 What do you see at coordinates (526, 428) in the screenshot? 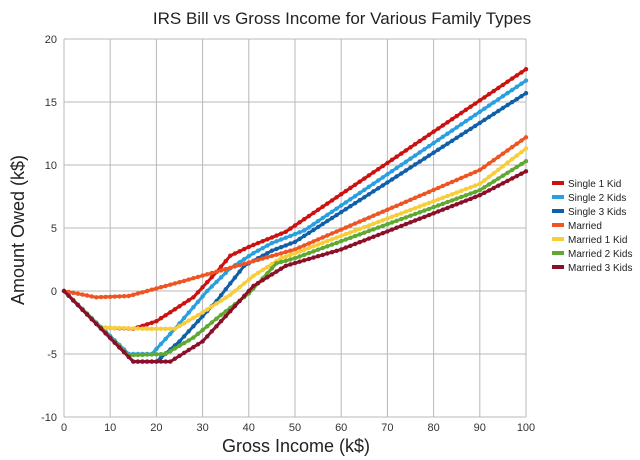
I see `x-tick-label: 100` at bounding box center [526, 428].